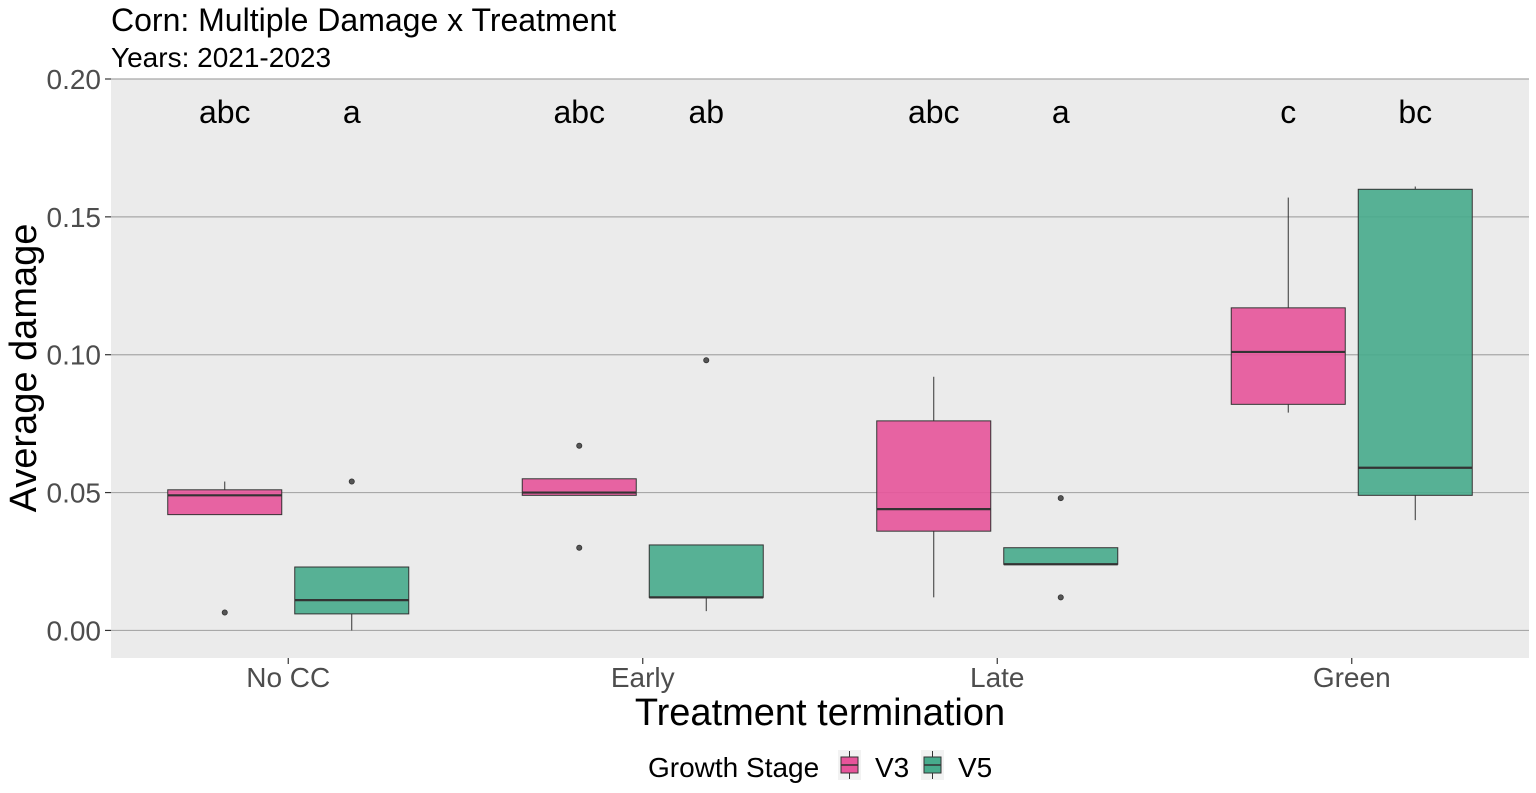 The width and height of the screenshot is (1536, 793). What do you see at coordinates (74, 217) in the screenshot?
I see `y-tick-label: 0.15` at bounding box center [74, 217].